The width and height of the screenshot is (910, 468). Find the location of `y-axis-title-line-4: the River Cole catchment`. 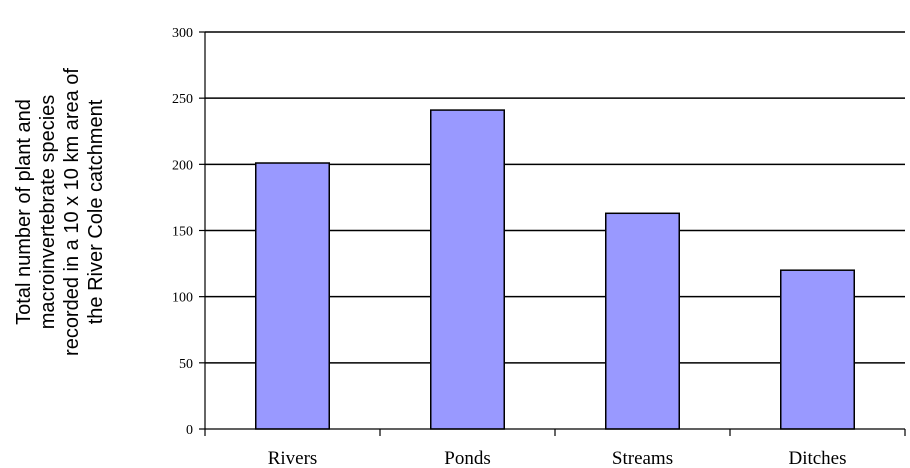

y-axis-title-line-4: the River Cole catchment is located at coordinates (96, 211).